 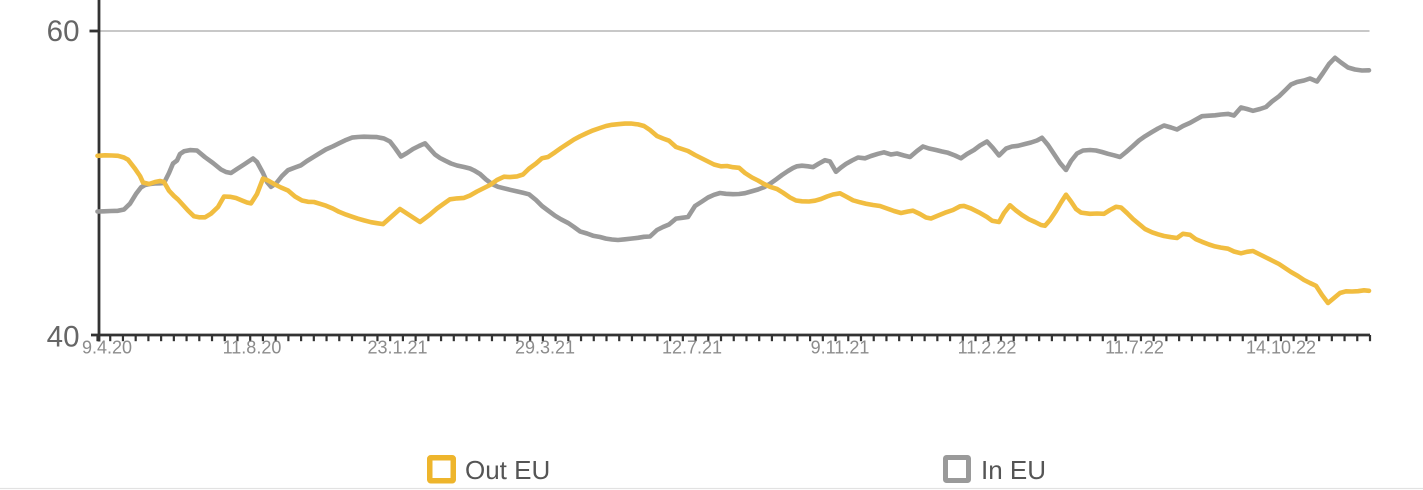 I want to click on svg-text: 9.4.20, so click(x=107, y=348).